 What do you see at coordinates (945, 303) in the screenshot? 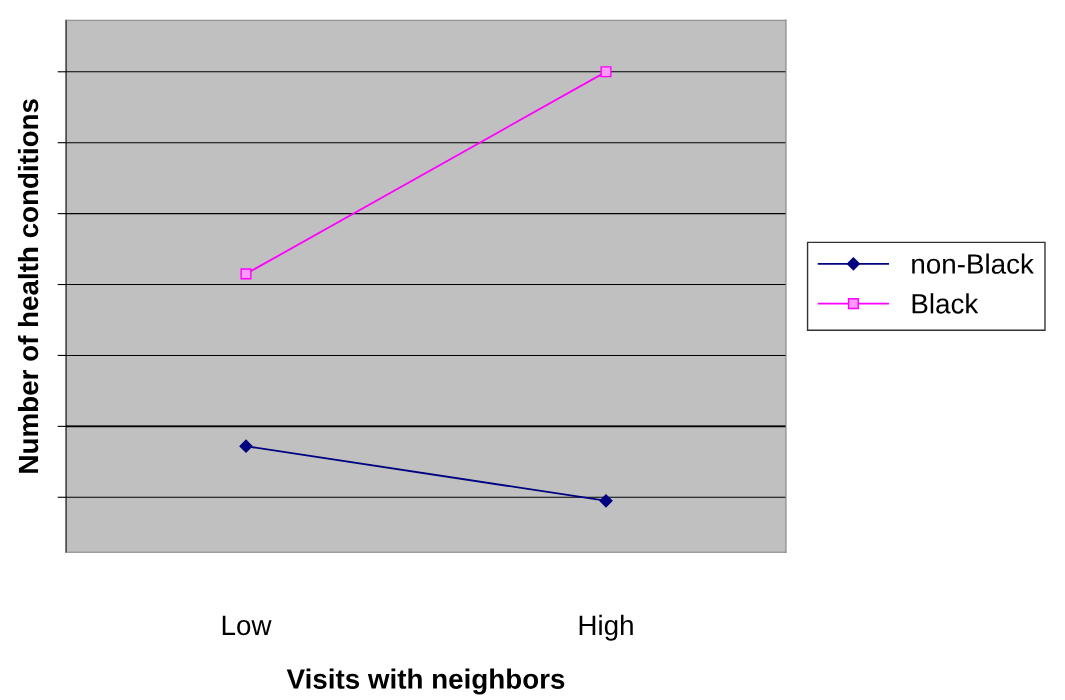
I see `legend-label: Black` at bounding box center [945, 303].